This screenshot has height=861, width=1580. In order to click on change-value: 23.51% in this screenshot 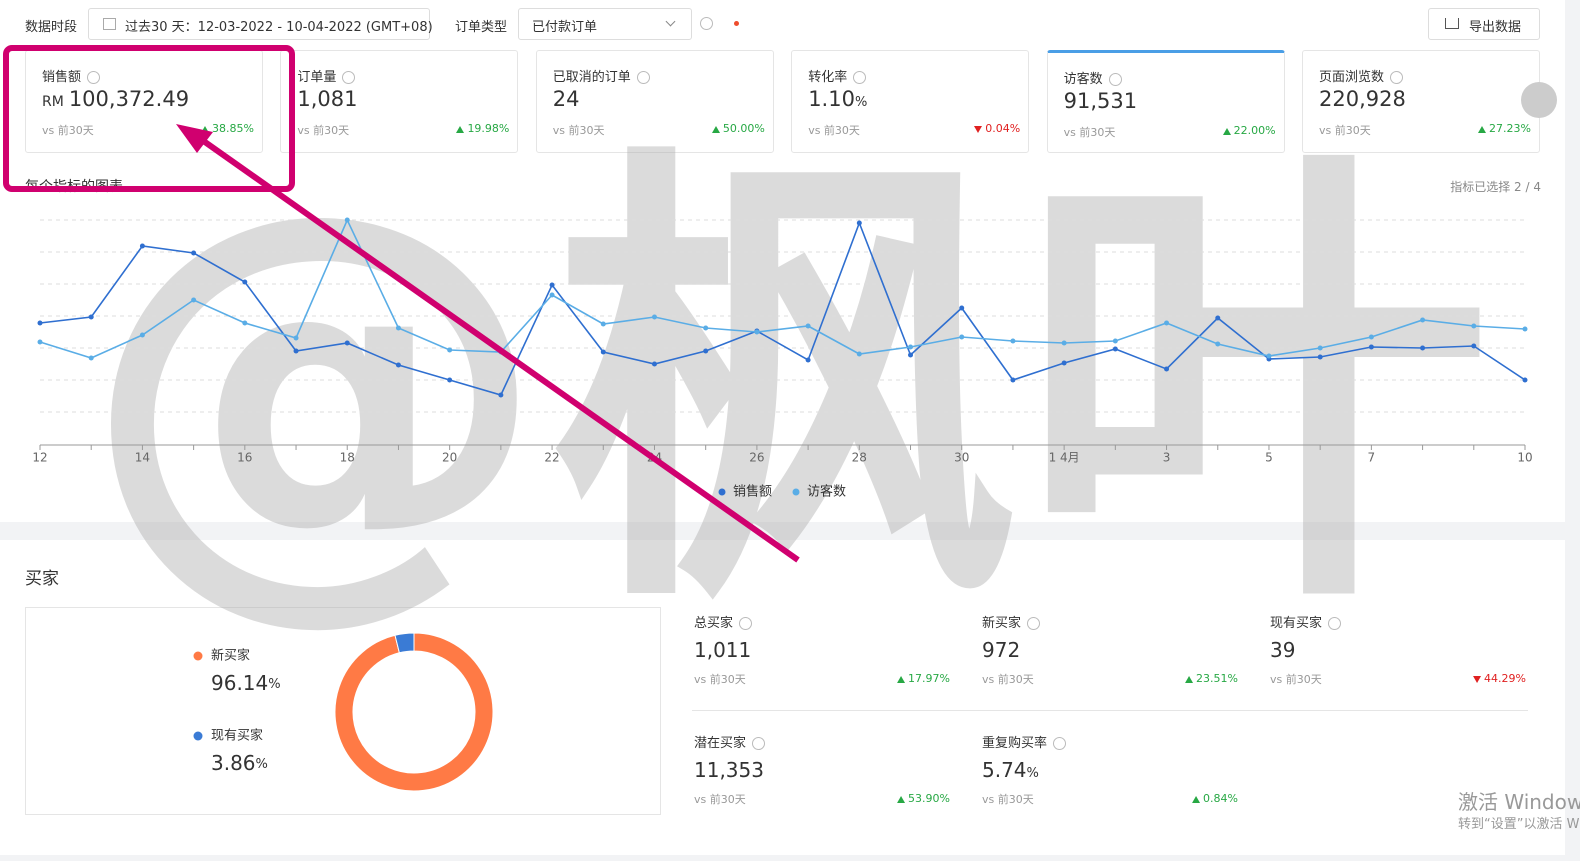, I will do `click(1217, 678)`.